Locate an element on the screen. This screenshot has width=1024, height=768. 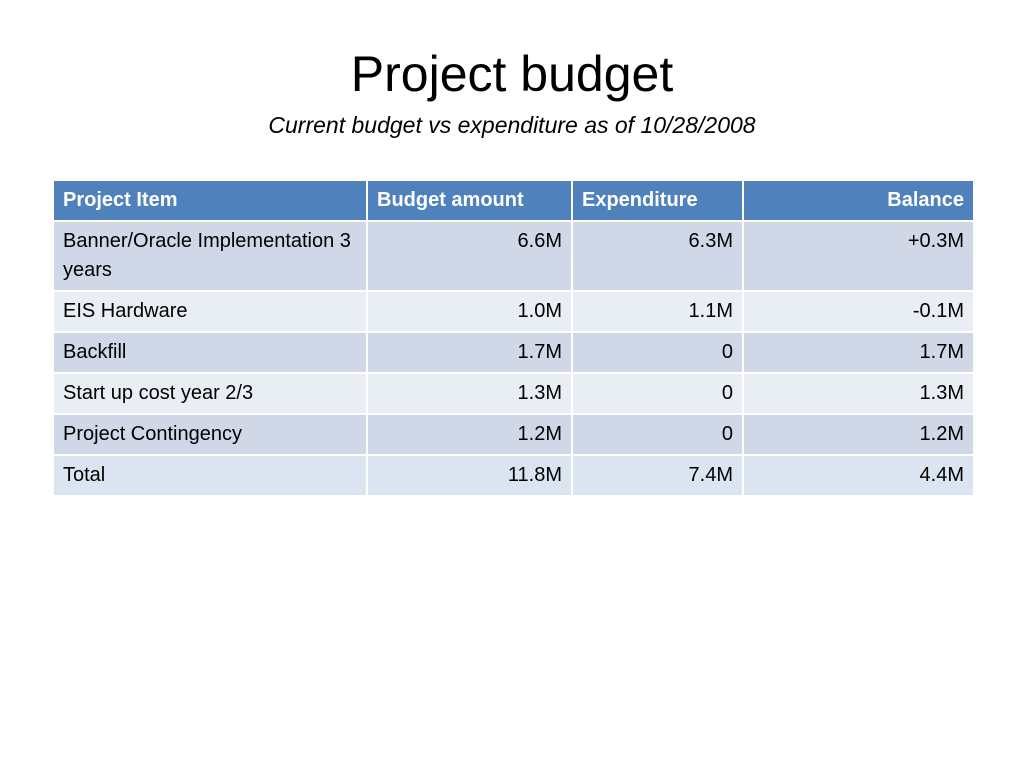
cell-balance: +0.3M is located at coordinates (858, 256).